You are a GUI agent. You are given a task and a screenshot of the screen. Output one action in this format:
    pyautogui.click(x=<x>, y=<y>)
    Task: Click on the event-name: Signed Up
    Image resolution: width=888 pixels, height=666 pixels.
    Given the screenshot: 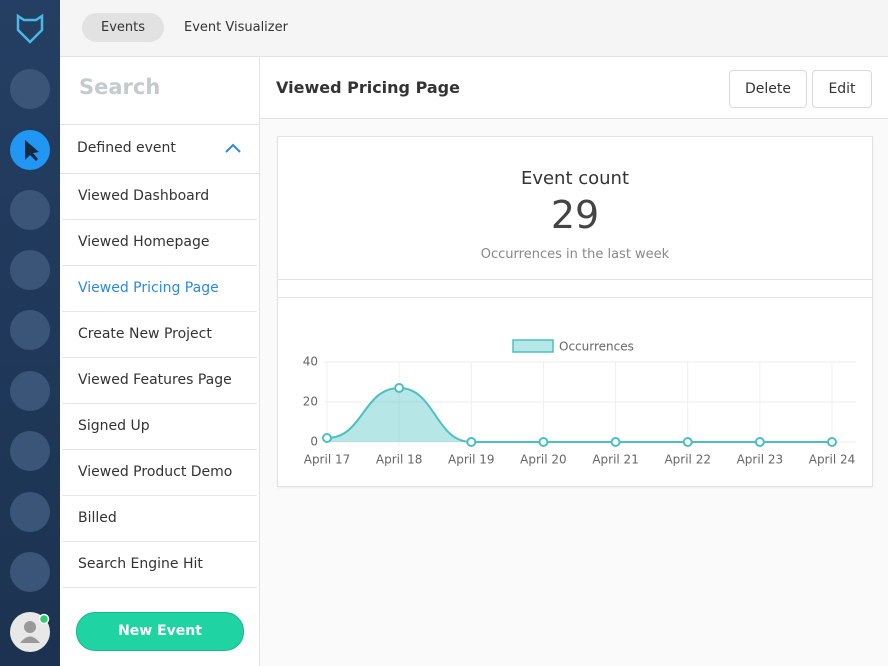 What is the action you would take?
    pyautogui.click(x=114, y=426)
    